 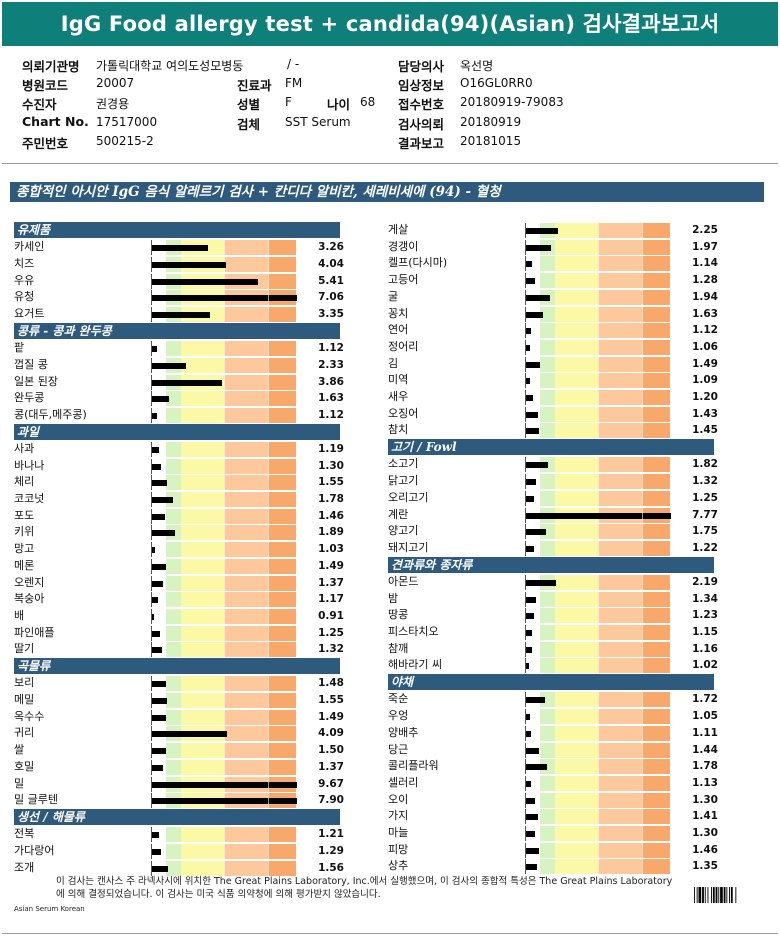 What do you see at coordinates (55, 121) in the screenshot?
I see `chart-label: Chart No.` at bounding box center [55, 121].